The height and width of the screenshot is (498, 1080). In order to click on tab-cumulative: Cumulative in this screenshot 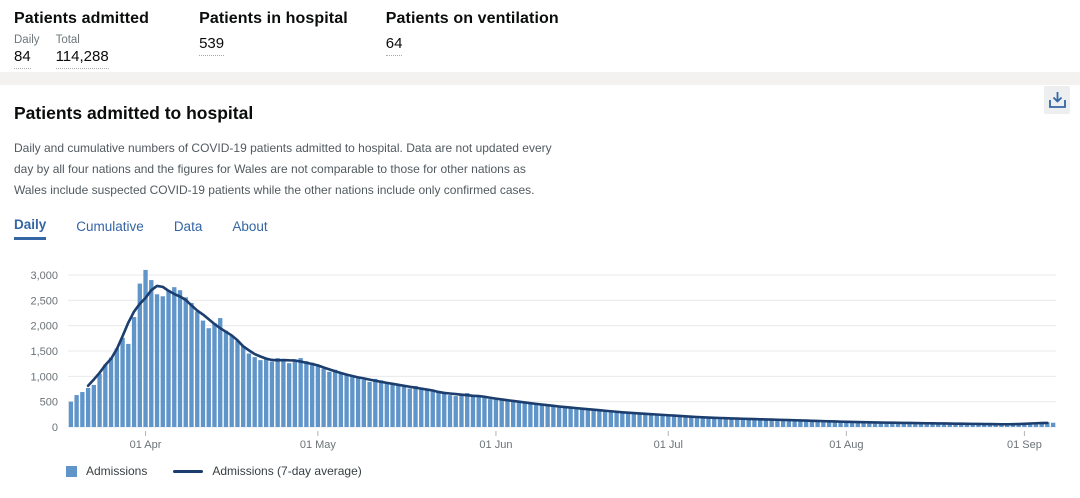, I will do `click(110, 228)`.